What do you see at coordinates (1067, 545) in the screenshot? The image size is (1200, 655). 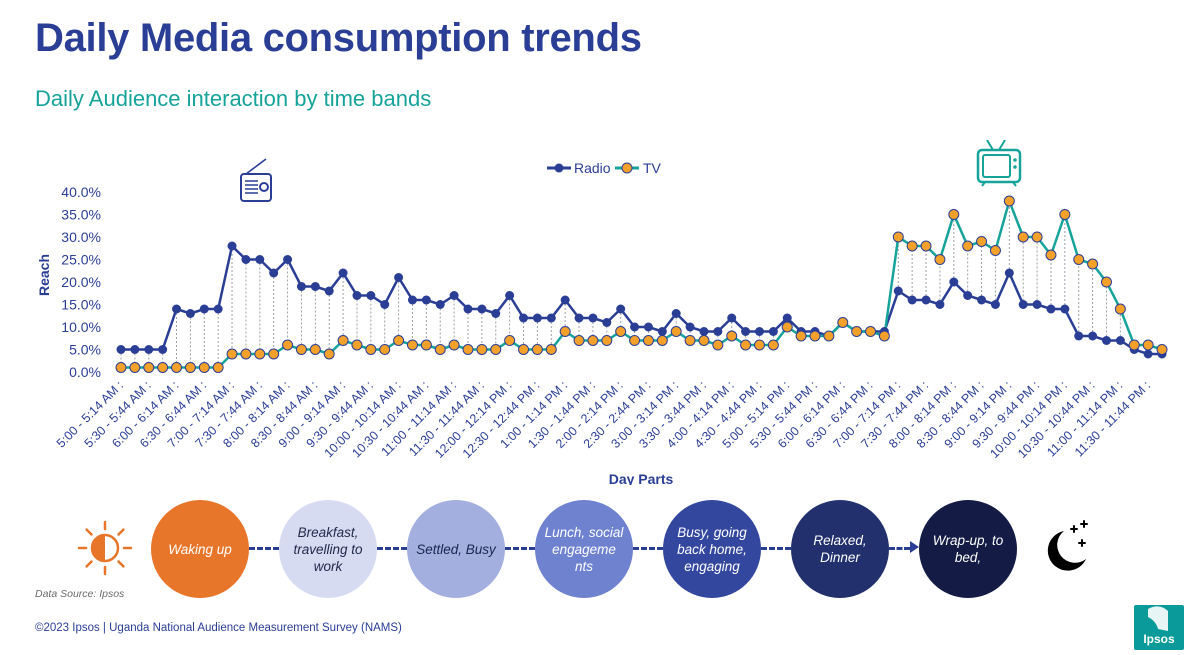 I see `moon-stars-icon` at bounding box center [1067, 545].